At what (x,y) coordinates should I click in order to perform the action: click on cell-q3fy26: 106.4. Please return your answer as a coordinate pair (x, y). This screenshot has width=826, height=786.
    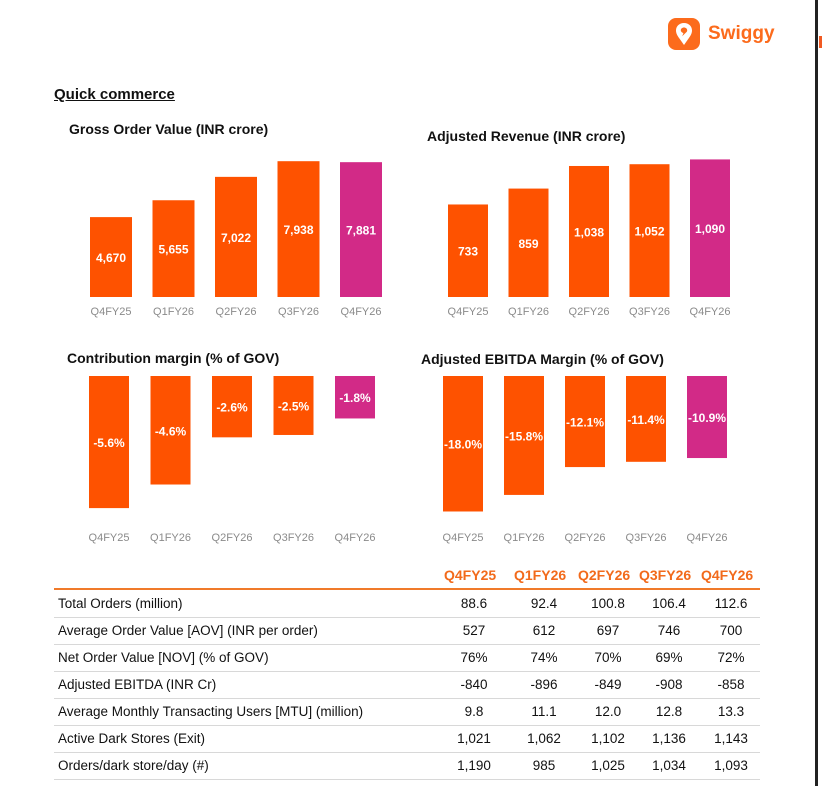
    Looking at the image, I should click on (669, 603).